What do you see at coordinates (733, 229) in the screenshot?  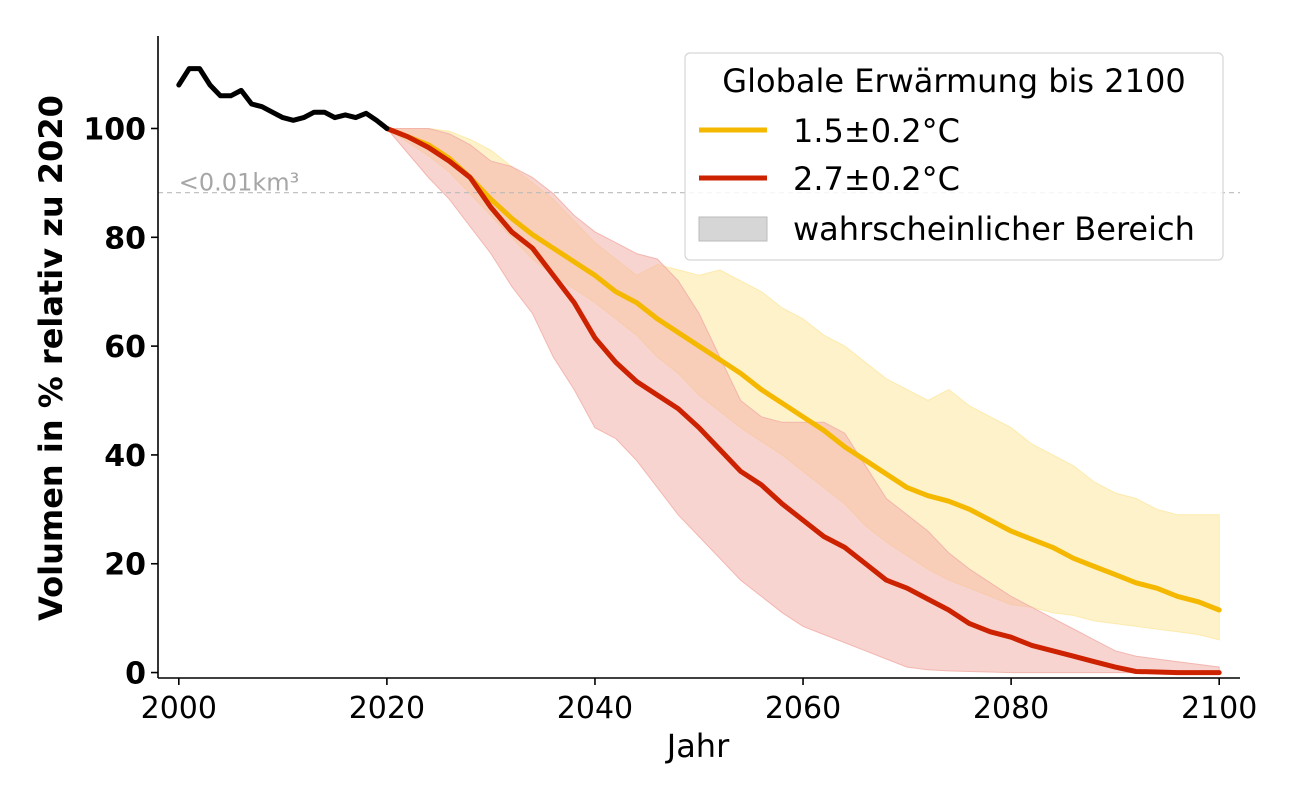 I see `legend-swatch-band` at bounding box center [733, 229].